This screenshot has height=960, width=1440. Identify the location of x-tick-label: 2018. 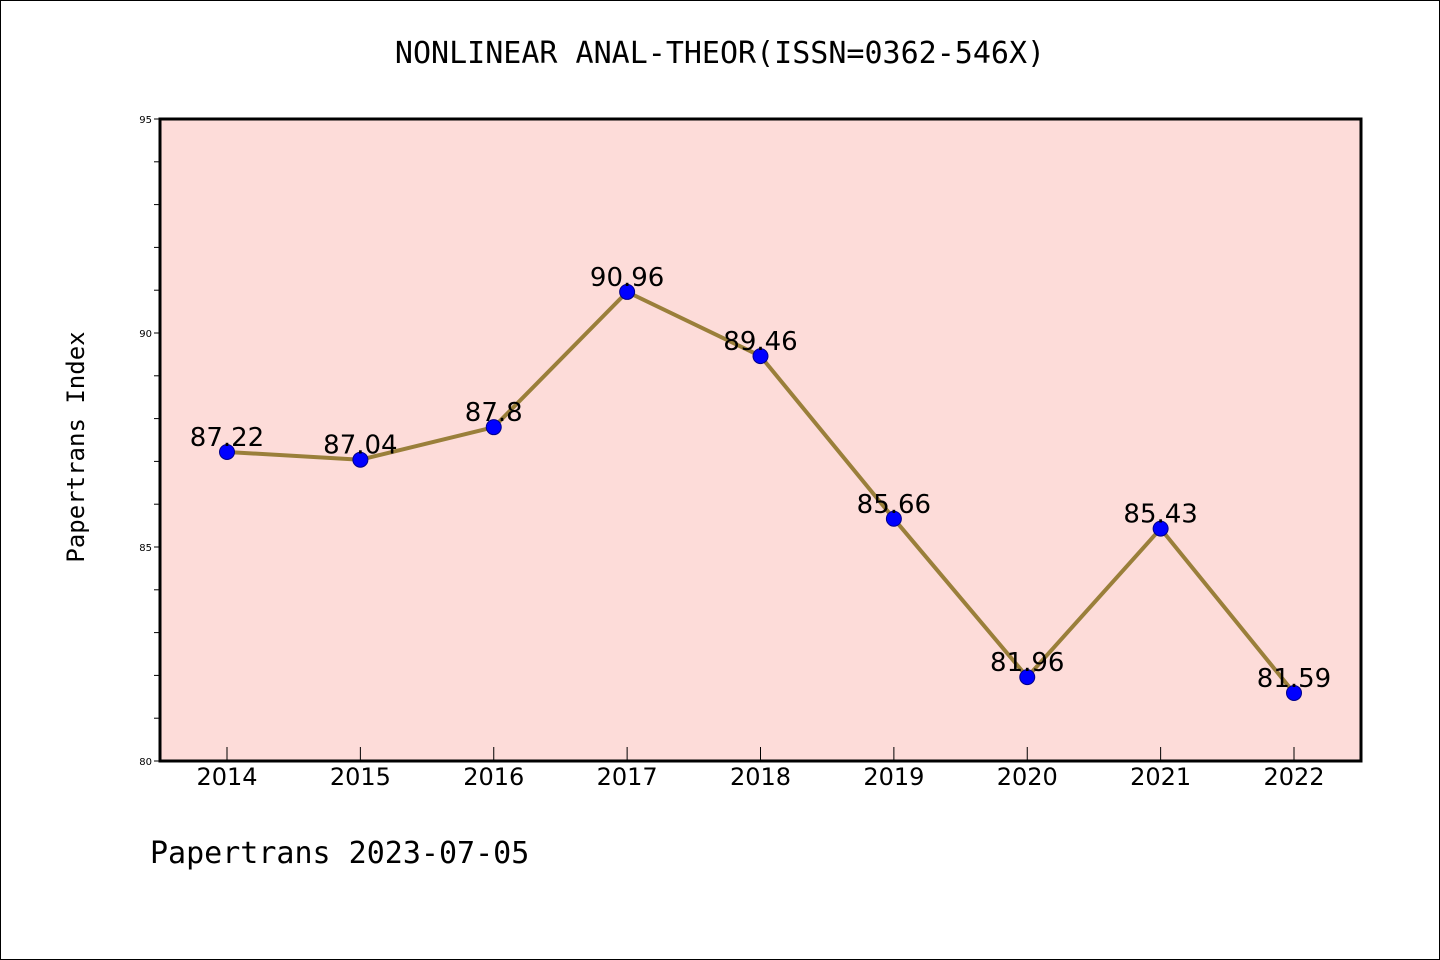
(760, 777).